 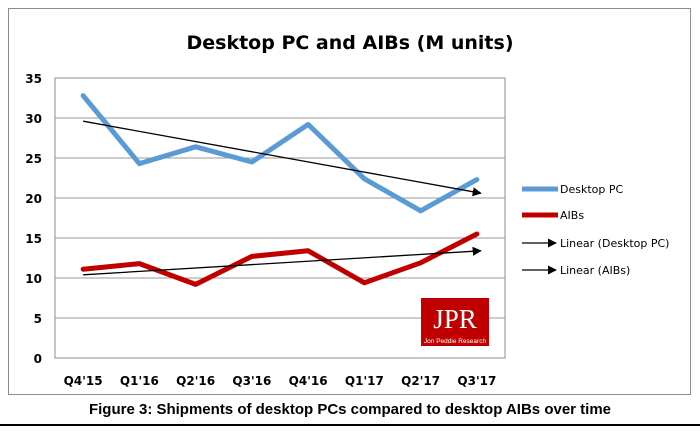 What do you see at coordinates (572, 215) in the screenshot?
I see `legend-label-aibs: AIBs` at bounding box center [572, 215].